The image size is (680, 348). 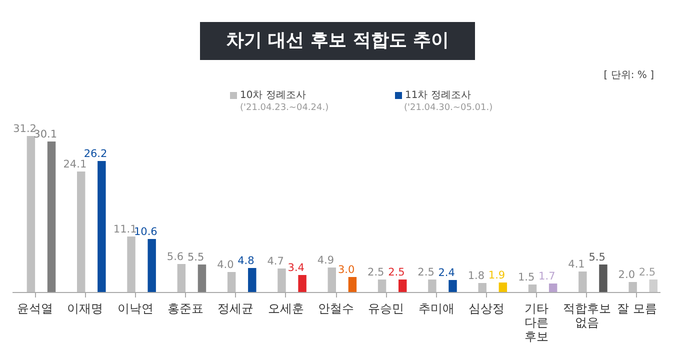 What do you see at coordinates (536, 323) in the screenshot?
I see `x-tick-label: 기타 다른 후보` at bounding box center [536, 323].